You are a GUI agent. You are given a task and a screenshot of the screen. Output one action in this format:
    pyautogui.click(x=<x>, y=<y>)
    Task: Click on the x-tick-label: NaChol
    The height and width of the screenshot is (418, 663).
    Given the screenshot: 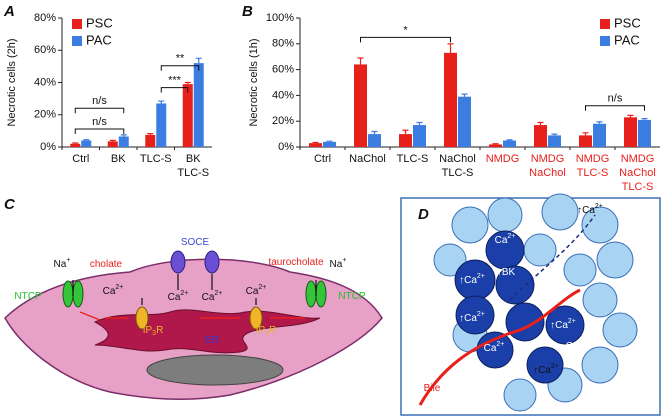 What is the action you would take?
    pyautogui.click(x=367, y=159)
    